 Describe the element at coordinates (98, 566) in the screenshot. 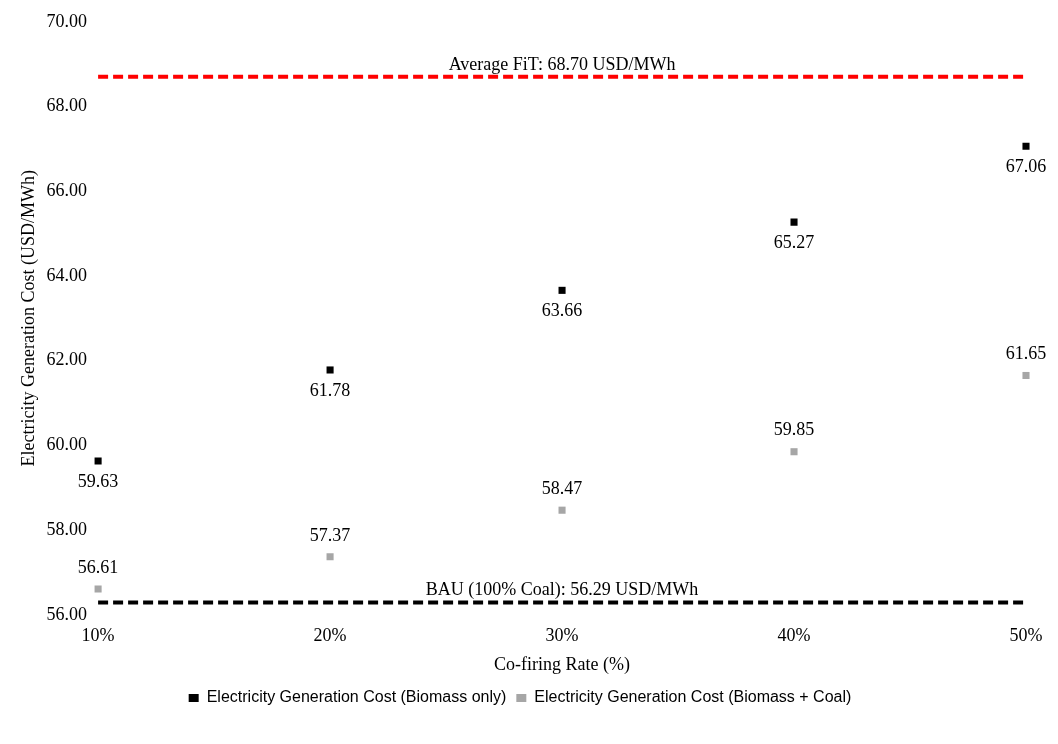

I see `data-label: 56.61` at that location.